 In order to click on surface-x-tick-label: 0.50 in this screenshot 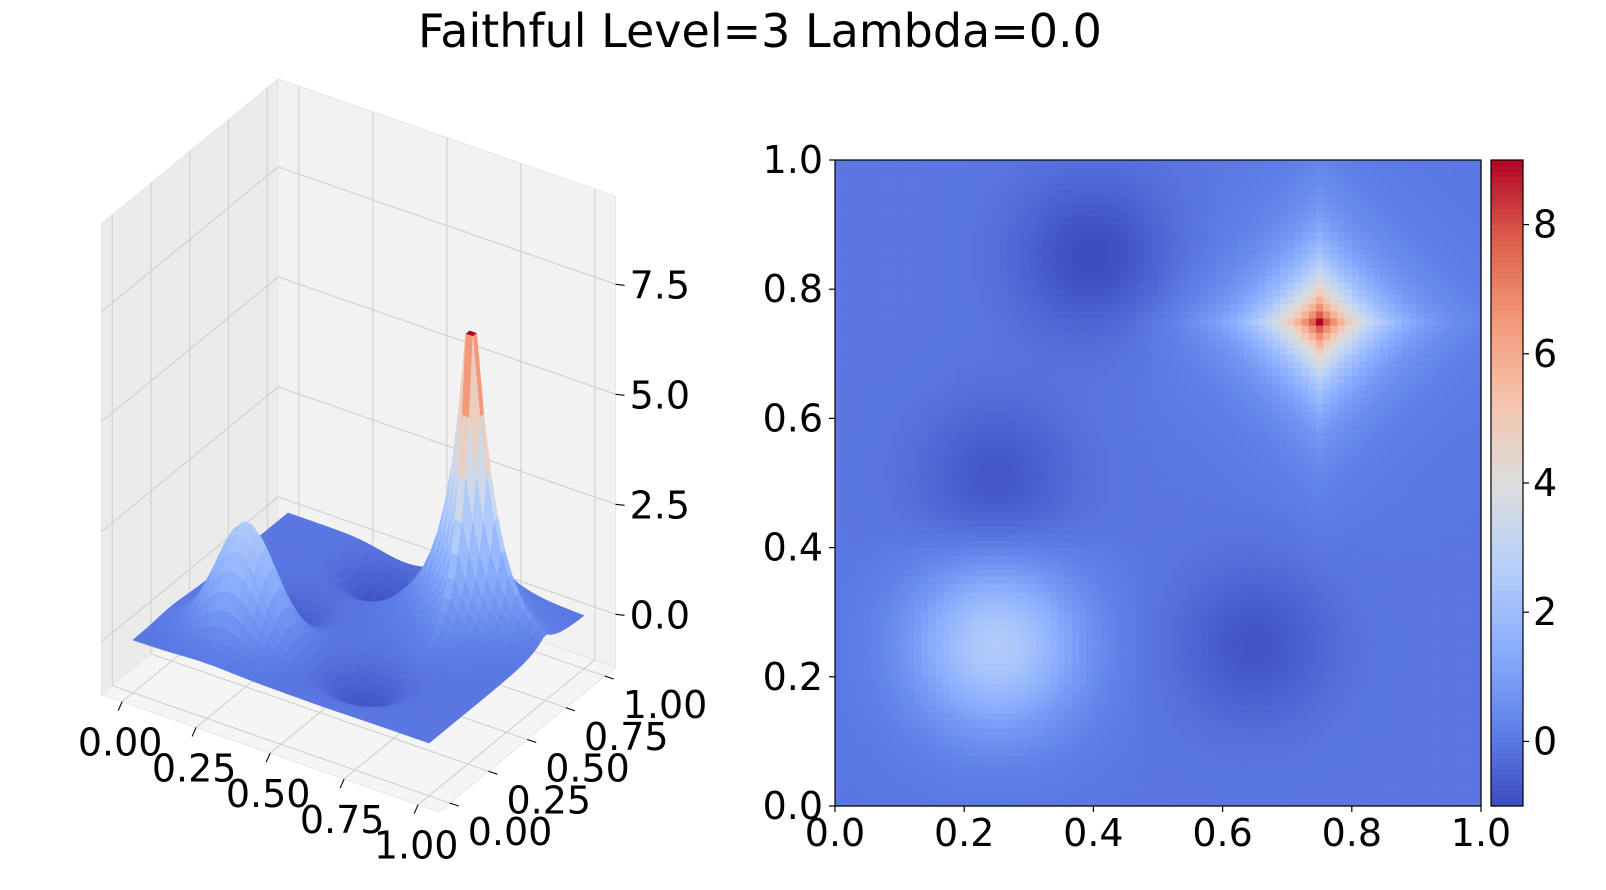, I will do `click(268, 794)`.